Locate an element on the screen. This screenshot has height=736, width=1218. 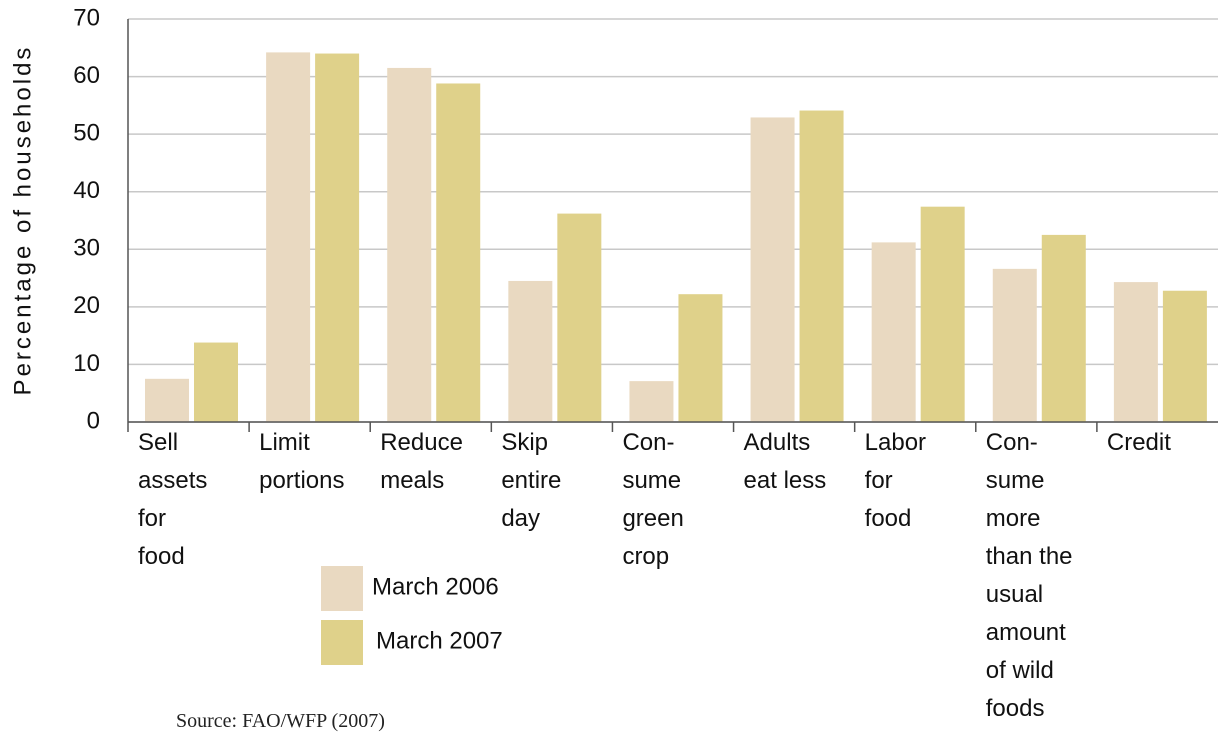
x-tick-label: Adults eat less is located at coordinates (785, 461).